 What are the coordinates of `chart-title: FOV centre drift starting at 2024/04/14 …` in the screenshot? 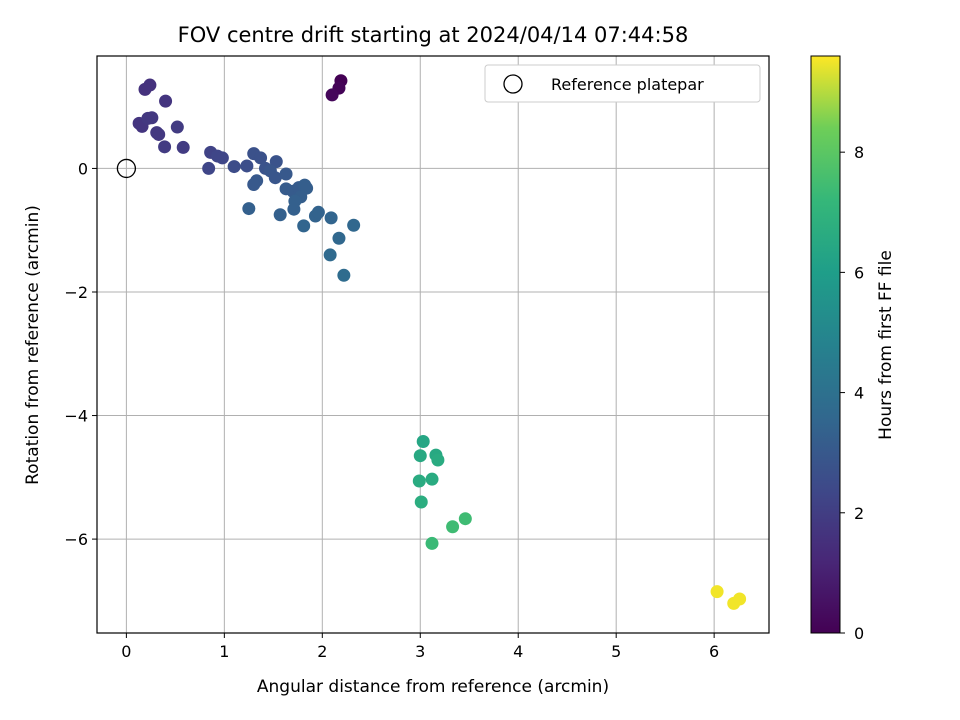 It's located at (433, 35).